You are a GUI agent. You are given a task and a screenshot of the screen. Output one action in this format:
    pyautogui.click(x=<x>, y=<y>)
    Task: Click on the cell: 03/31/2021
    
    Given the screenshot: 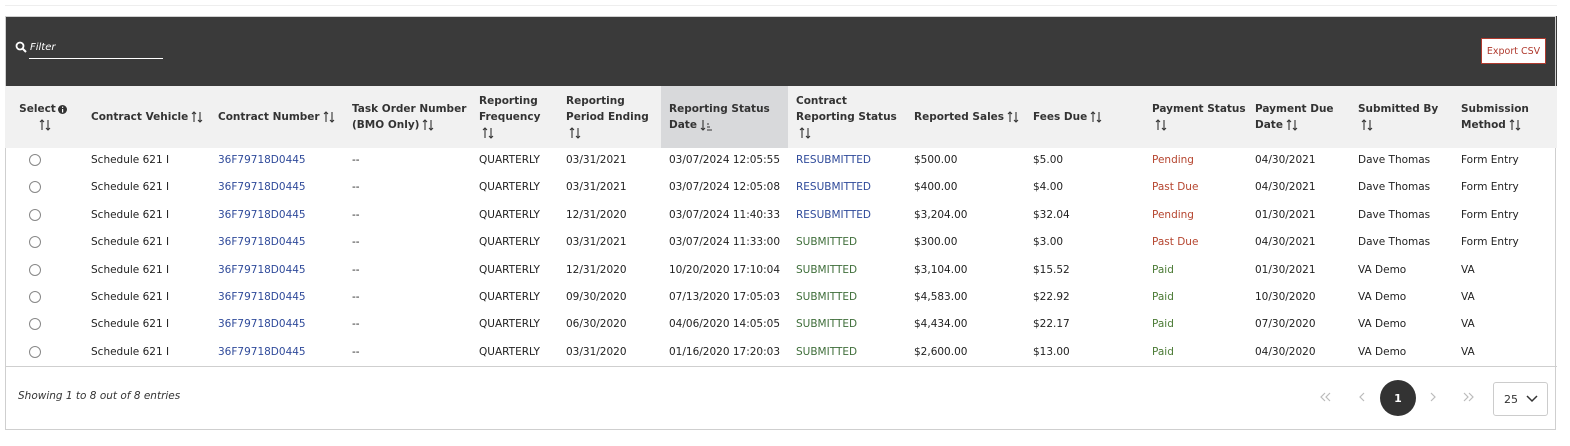 What is the action you would take?
    pyautogui.click(x=596, y=242)
    